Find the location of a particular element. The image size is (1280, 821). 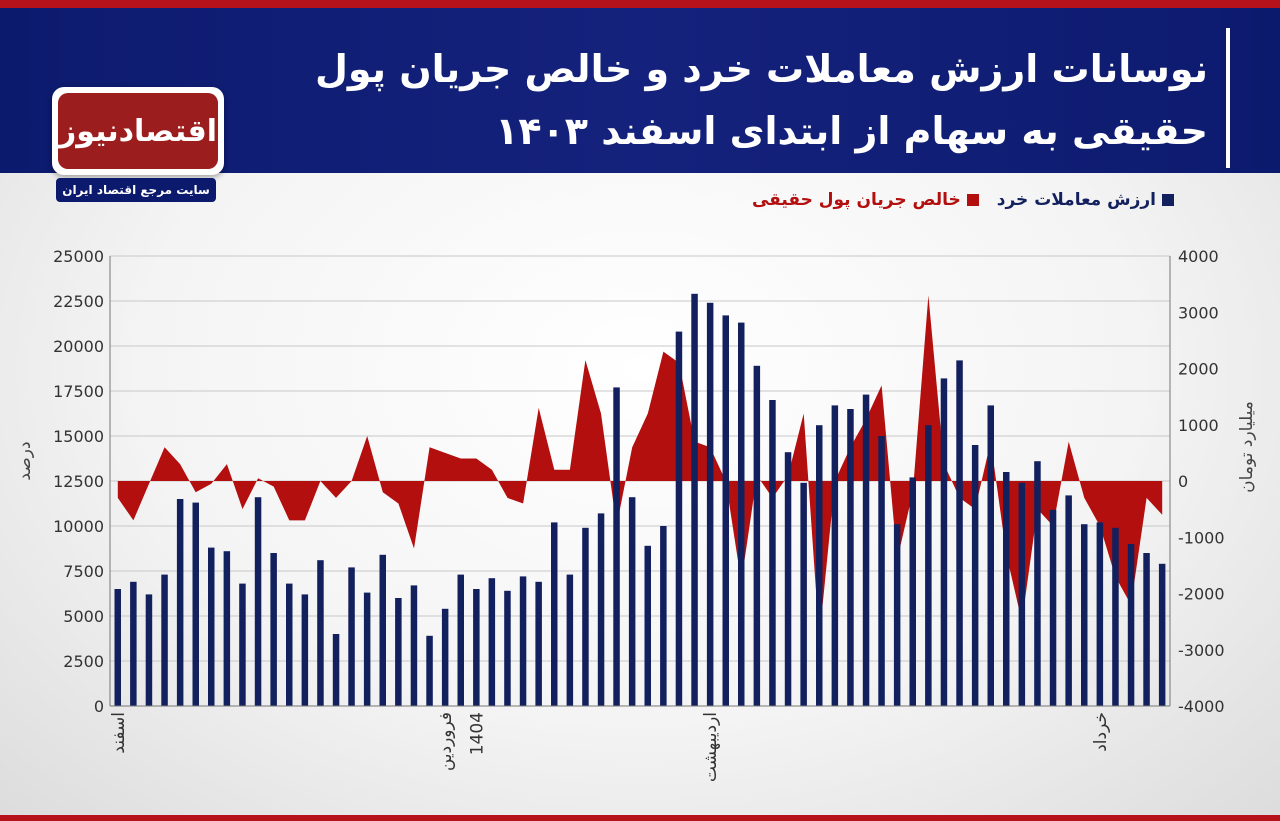

right-tick-label-4: 0 is located at coordinates (1183, 481).